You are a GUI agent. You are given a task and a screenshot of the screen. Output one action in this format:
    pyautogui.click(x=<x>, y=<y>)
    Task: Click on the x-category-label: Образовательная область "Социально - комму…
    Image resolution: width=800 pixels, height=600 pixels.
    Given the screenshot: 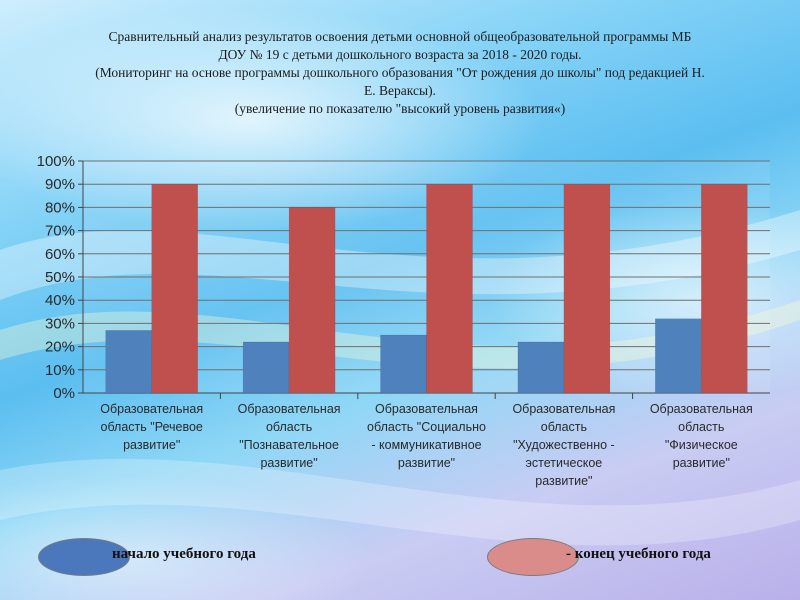 What is the action you would take?
    pyautogui.click(x=426, y=436)
    